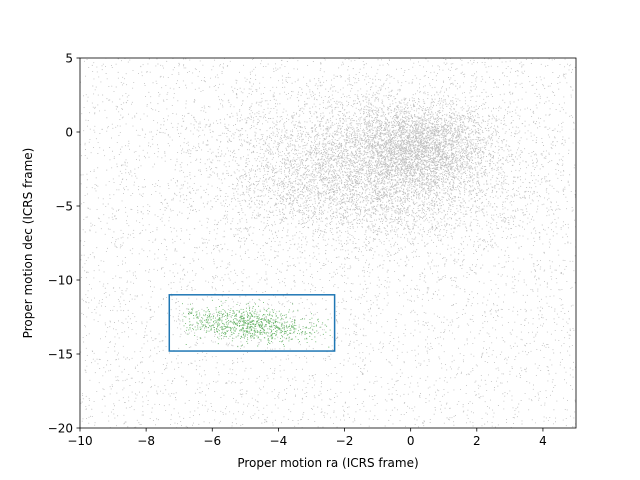 This screenshot has height=480, width=640. What do you see at coordinates (64, 207) in the screenshot?
I see `y-tick-label: −5` at bounding box center [64, 207].